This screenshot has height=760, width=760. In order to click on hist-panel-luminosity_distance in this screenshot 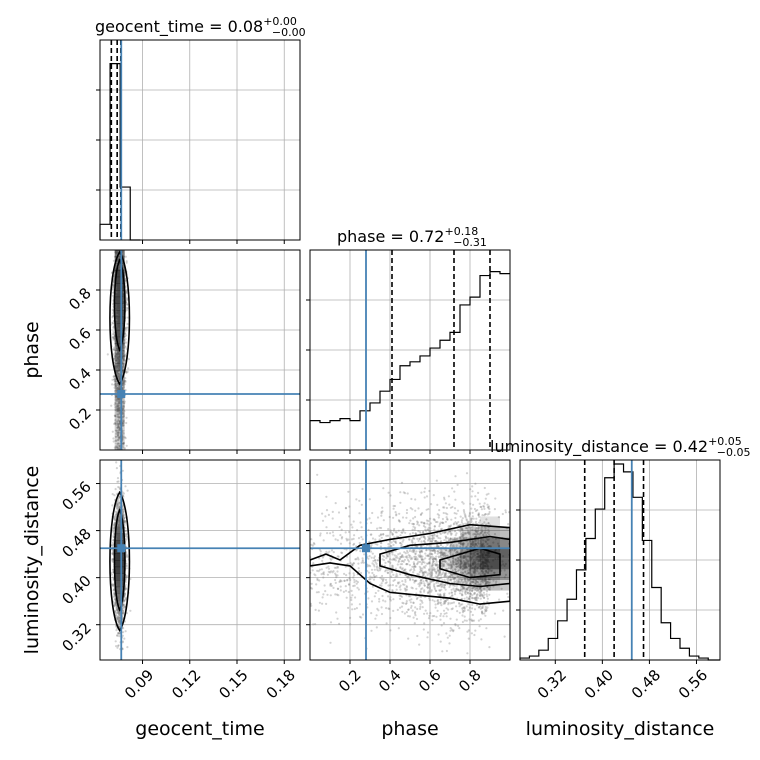, I will do `click(618, 561)`.